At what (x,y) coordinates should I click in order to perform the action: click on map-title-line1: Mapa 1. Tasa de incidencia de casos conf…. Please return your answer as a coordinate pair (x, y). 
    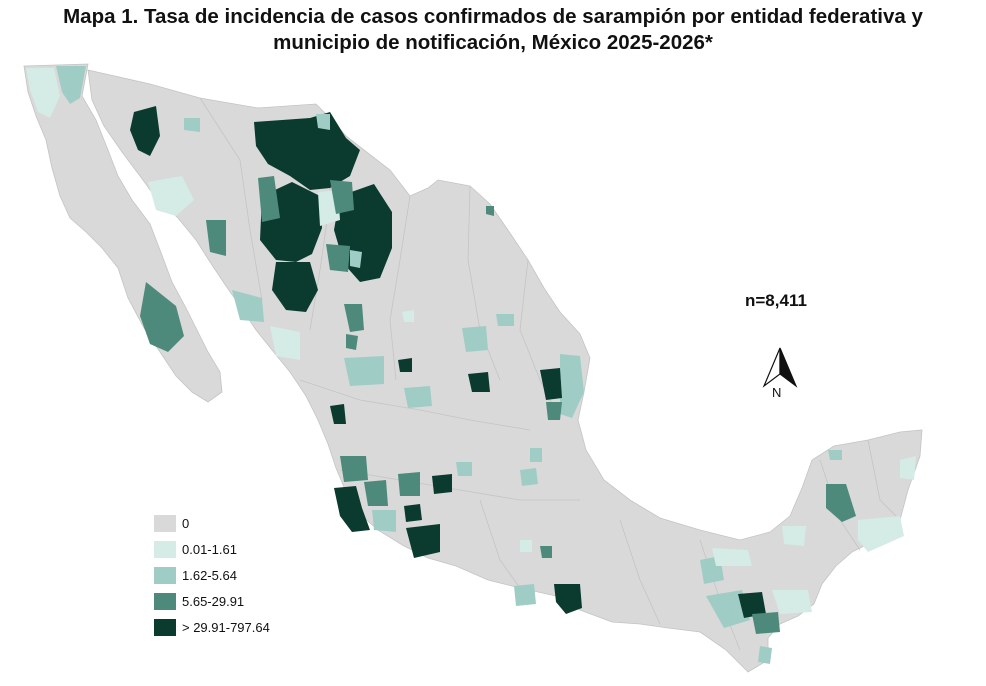
    Looking at the image, I should click on (493, 16).